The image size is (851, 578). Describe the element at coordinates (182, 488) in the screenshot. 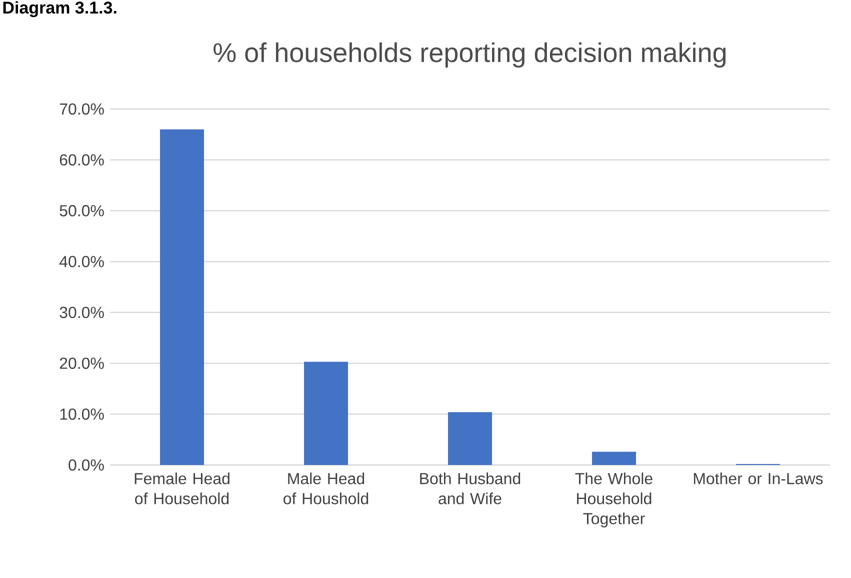

I see `x-tick-label: Female Head of Household` at that location.